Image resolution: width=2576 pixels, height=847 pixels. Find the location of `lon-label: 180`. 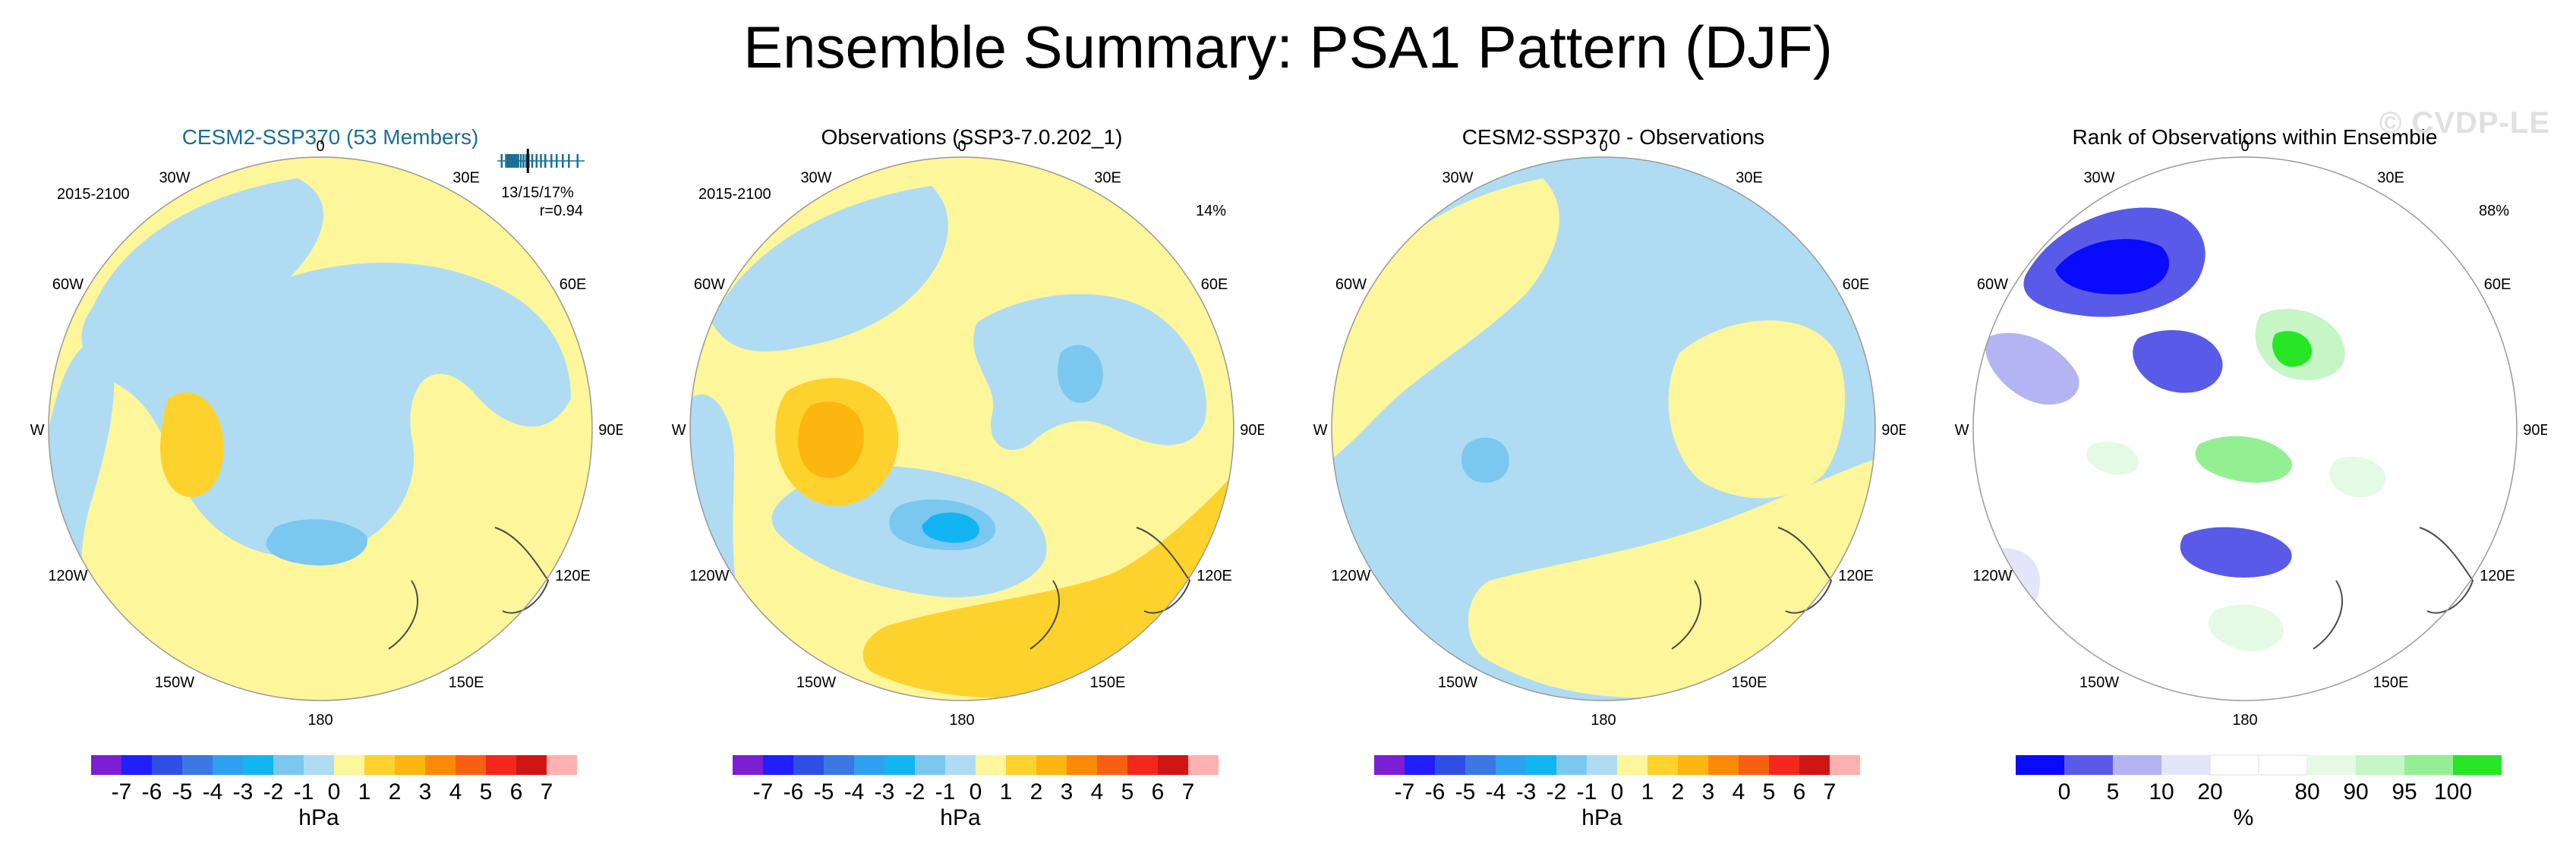

lon-label: 180 is located at coordinates (320, 720).